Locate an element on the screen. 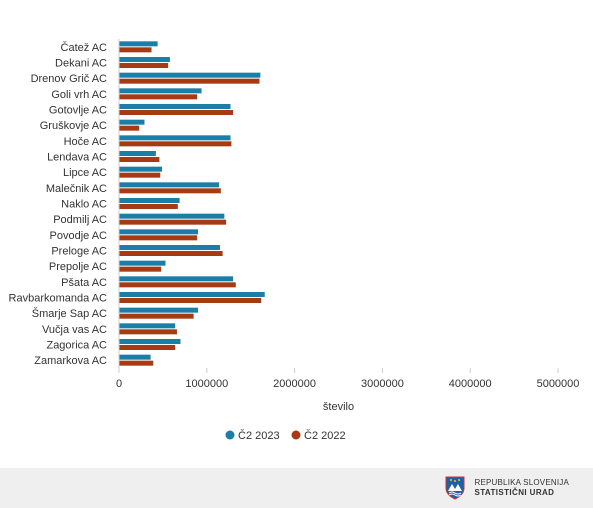 The height and width of the screenshot is (508, 593). category-label: Goli vrh AC is located at coordinates (79, 95).